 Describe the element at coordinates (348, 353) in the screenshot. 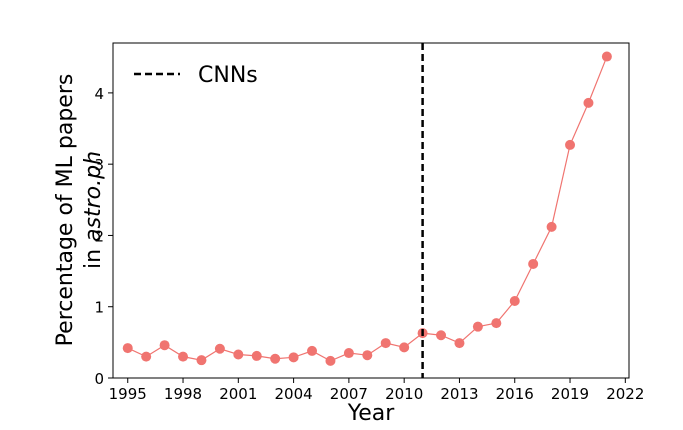

I see `data-point-2007` at that location.